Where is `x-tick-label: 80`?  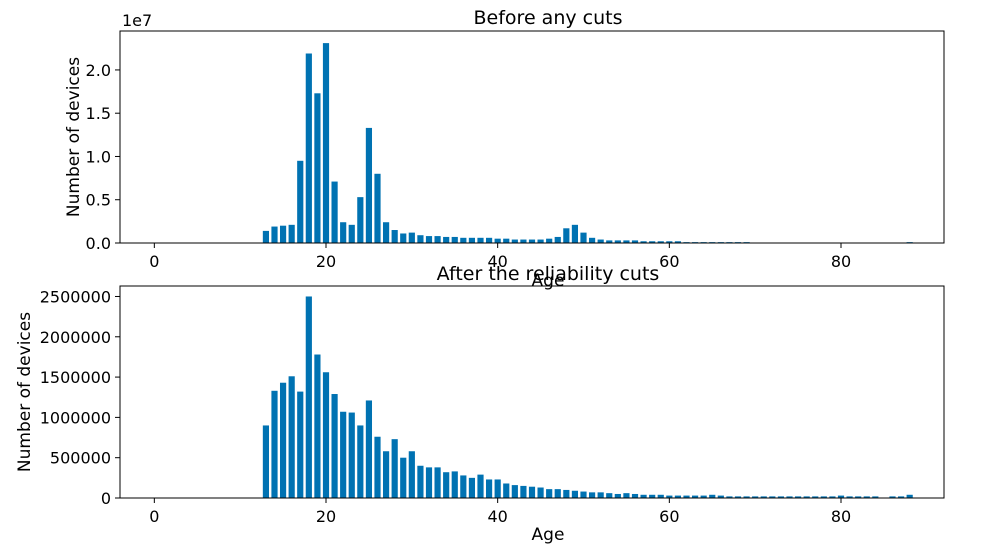 x-tick-label: 80 is located at coordinates (841, 261).